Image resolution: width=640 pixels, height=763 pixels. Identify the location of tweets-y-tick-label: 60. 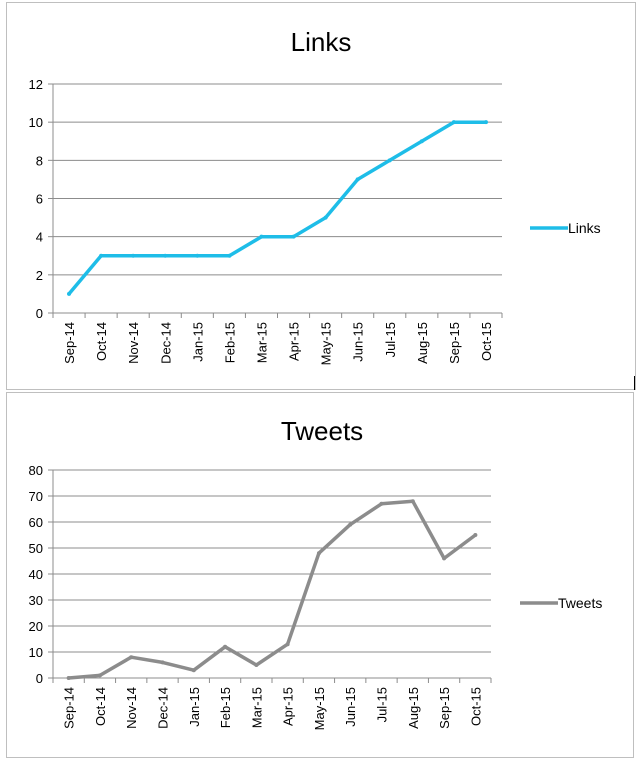
(36, 522).